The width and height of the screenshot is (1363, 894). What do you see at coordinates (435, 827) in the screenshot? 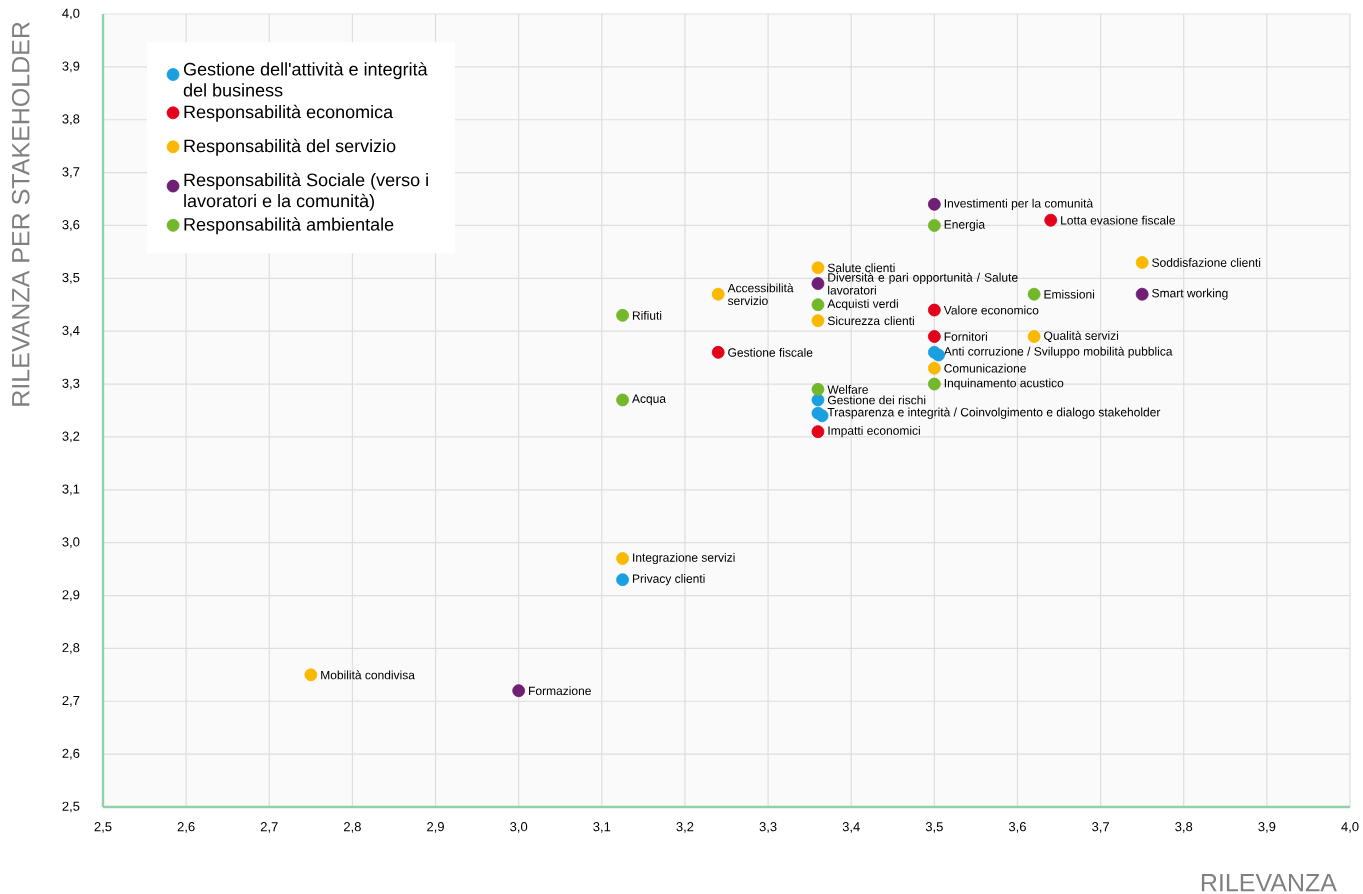
I see `x-tick-label: 2,9` at bounding box center [435, 827].